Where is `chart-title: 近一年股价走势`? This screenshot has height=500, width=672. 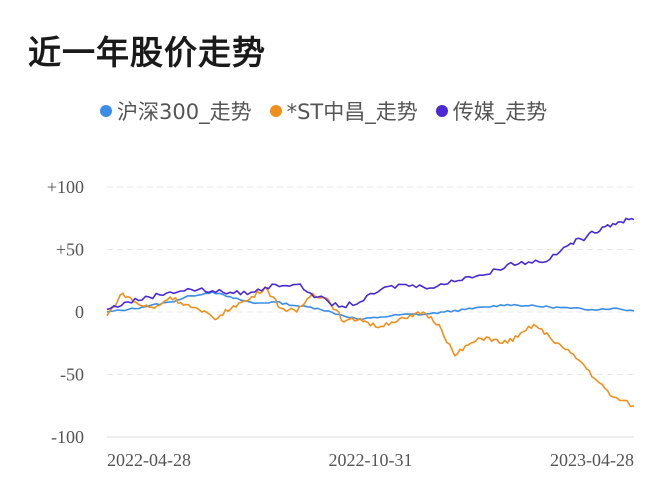 chart-title: 近一年股价走势 is located at coordinates (147, 52).